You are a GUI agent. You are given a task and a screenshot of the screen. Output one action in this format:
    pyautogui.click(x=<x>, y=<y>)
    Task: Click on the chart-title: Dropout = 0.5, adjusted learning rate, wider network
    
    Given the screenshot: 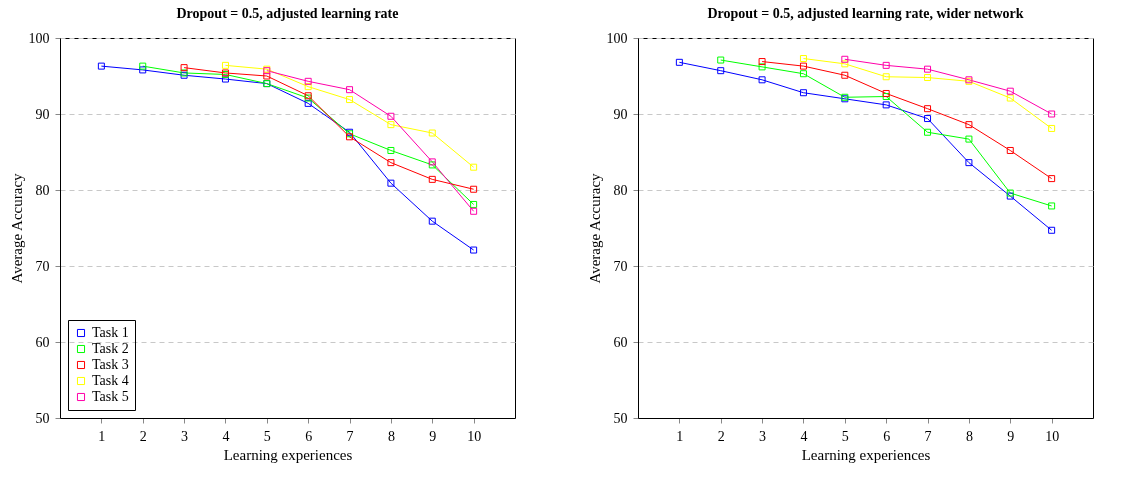 What is the action you would take?
    pyautogui.click(x=865, y=13)
    